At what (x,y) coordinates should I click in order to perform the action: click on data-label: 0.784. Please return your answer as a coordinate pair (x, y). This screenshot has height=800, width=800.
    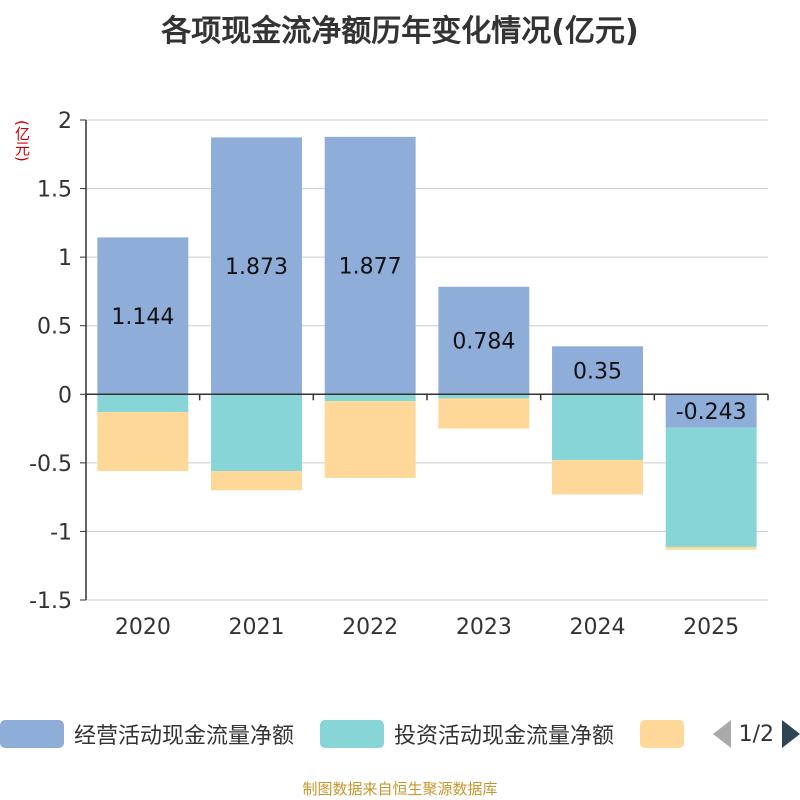
    Looking at the image, I should click on (483, 342).